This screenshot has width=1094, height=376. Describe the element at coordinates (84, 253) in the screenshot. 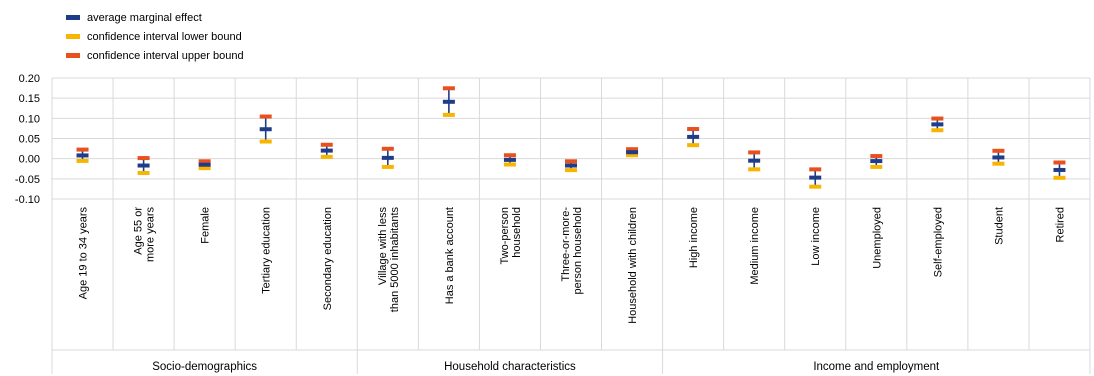

I see `category-label: Age 19 to 34 years` at that location.